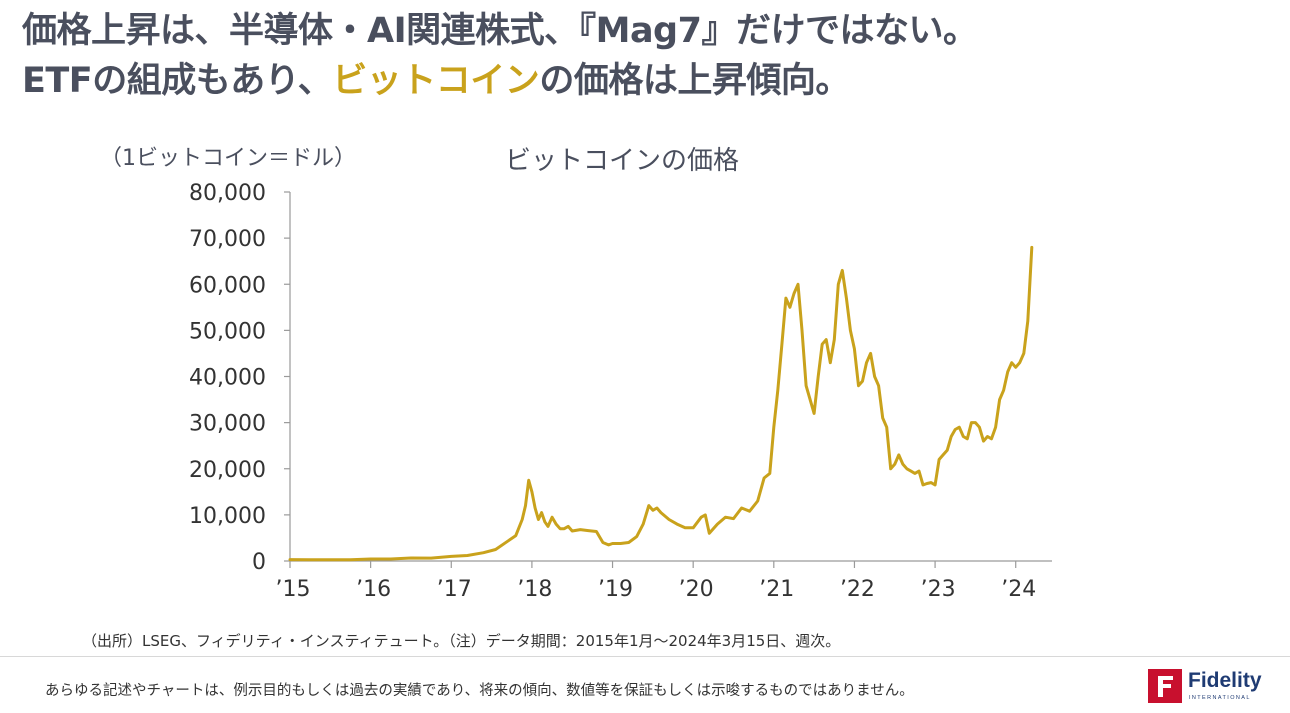 This screenshot has width=1290, height=713. I want to click on x-tick-label: ’15, so click(293, 589).